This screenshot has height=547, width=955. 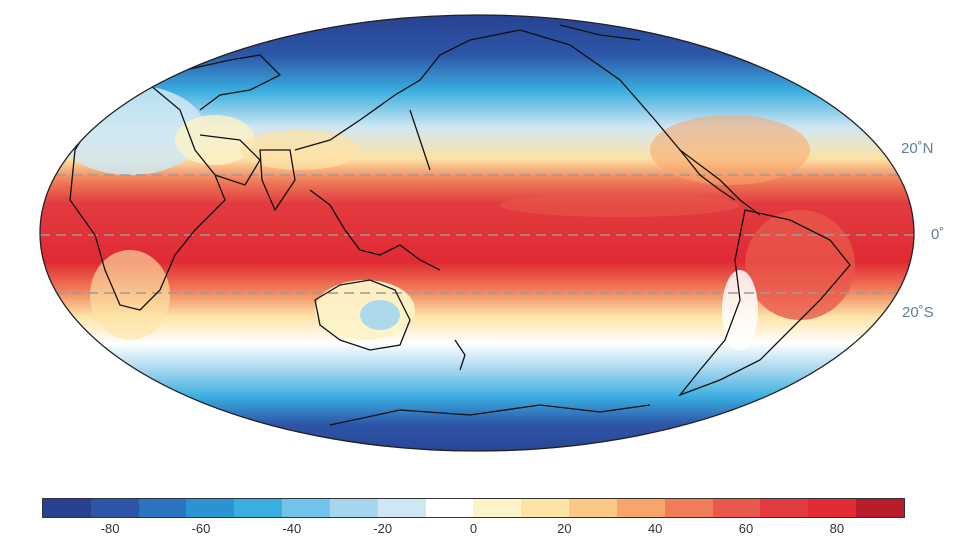 What do you see at coordinates (407, 90) in the screenshot?
I see `coastline-east-asia` at bounding box center [407, 90].